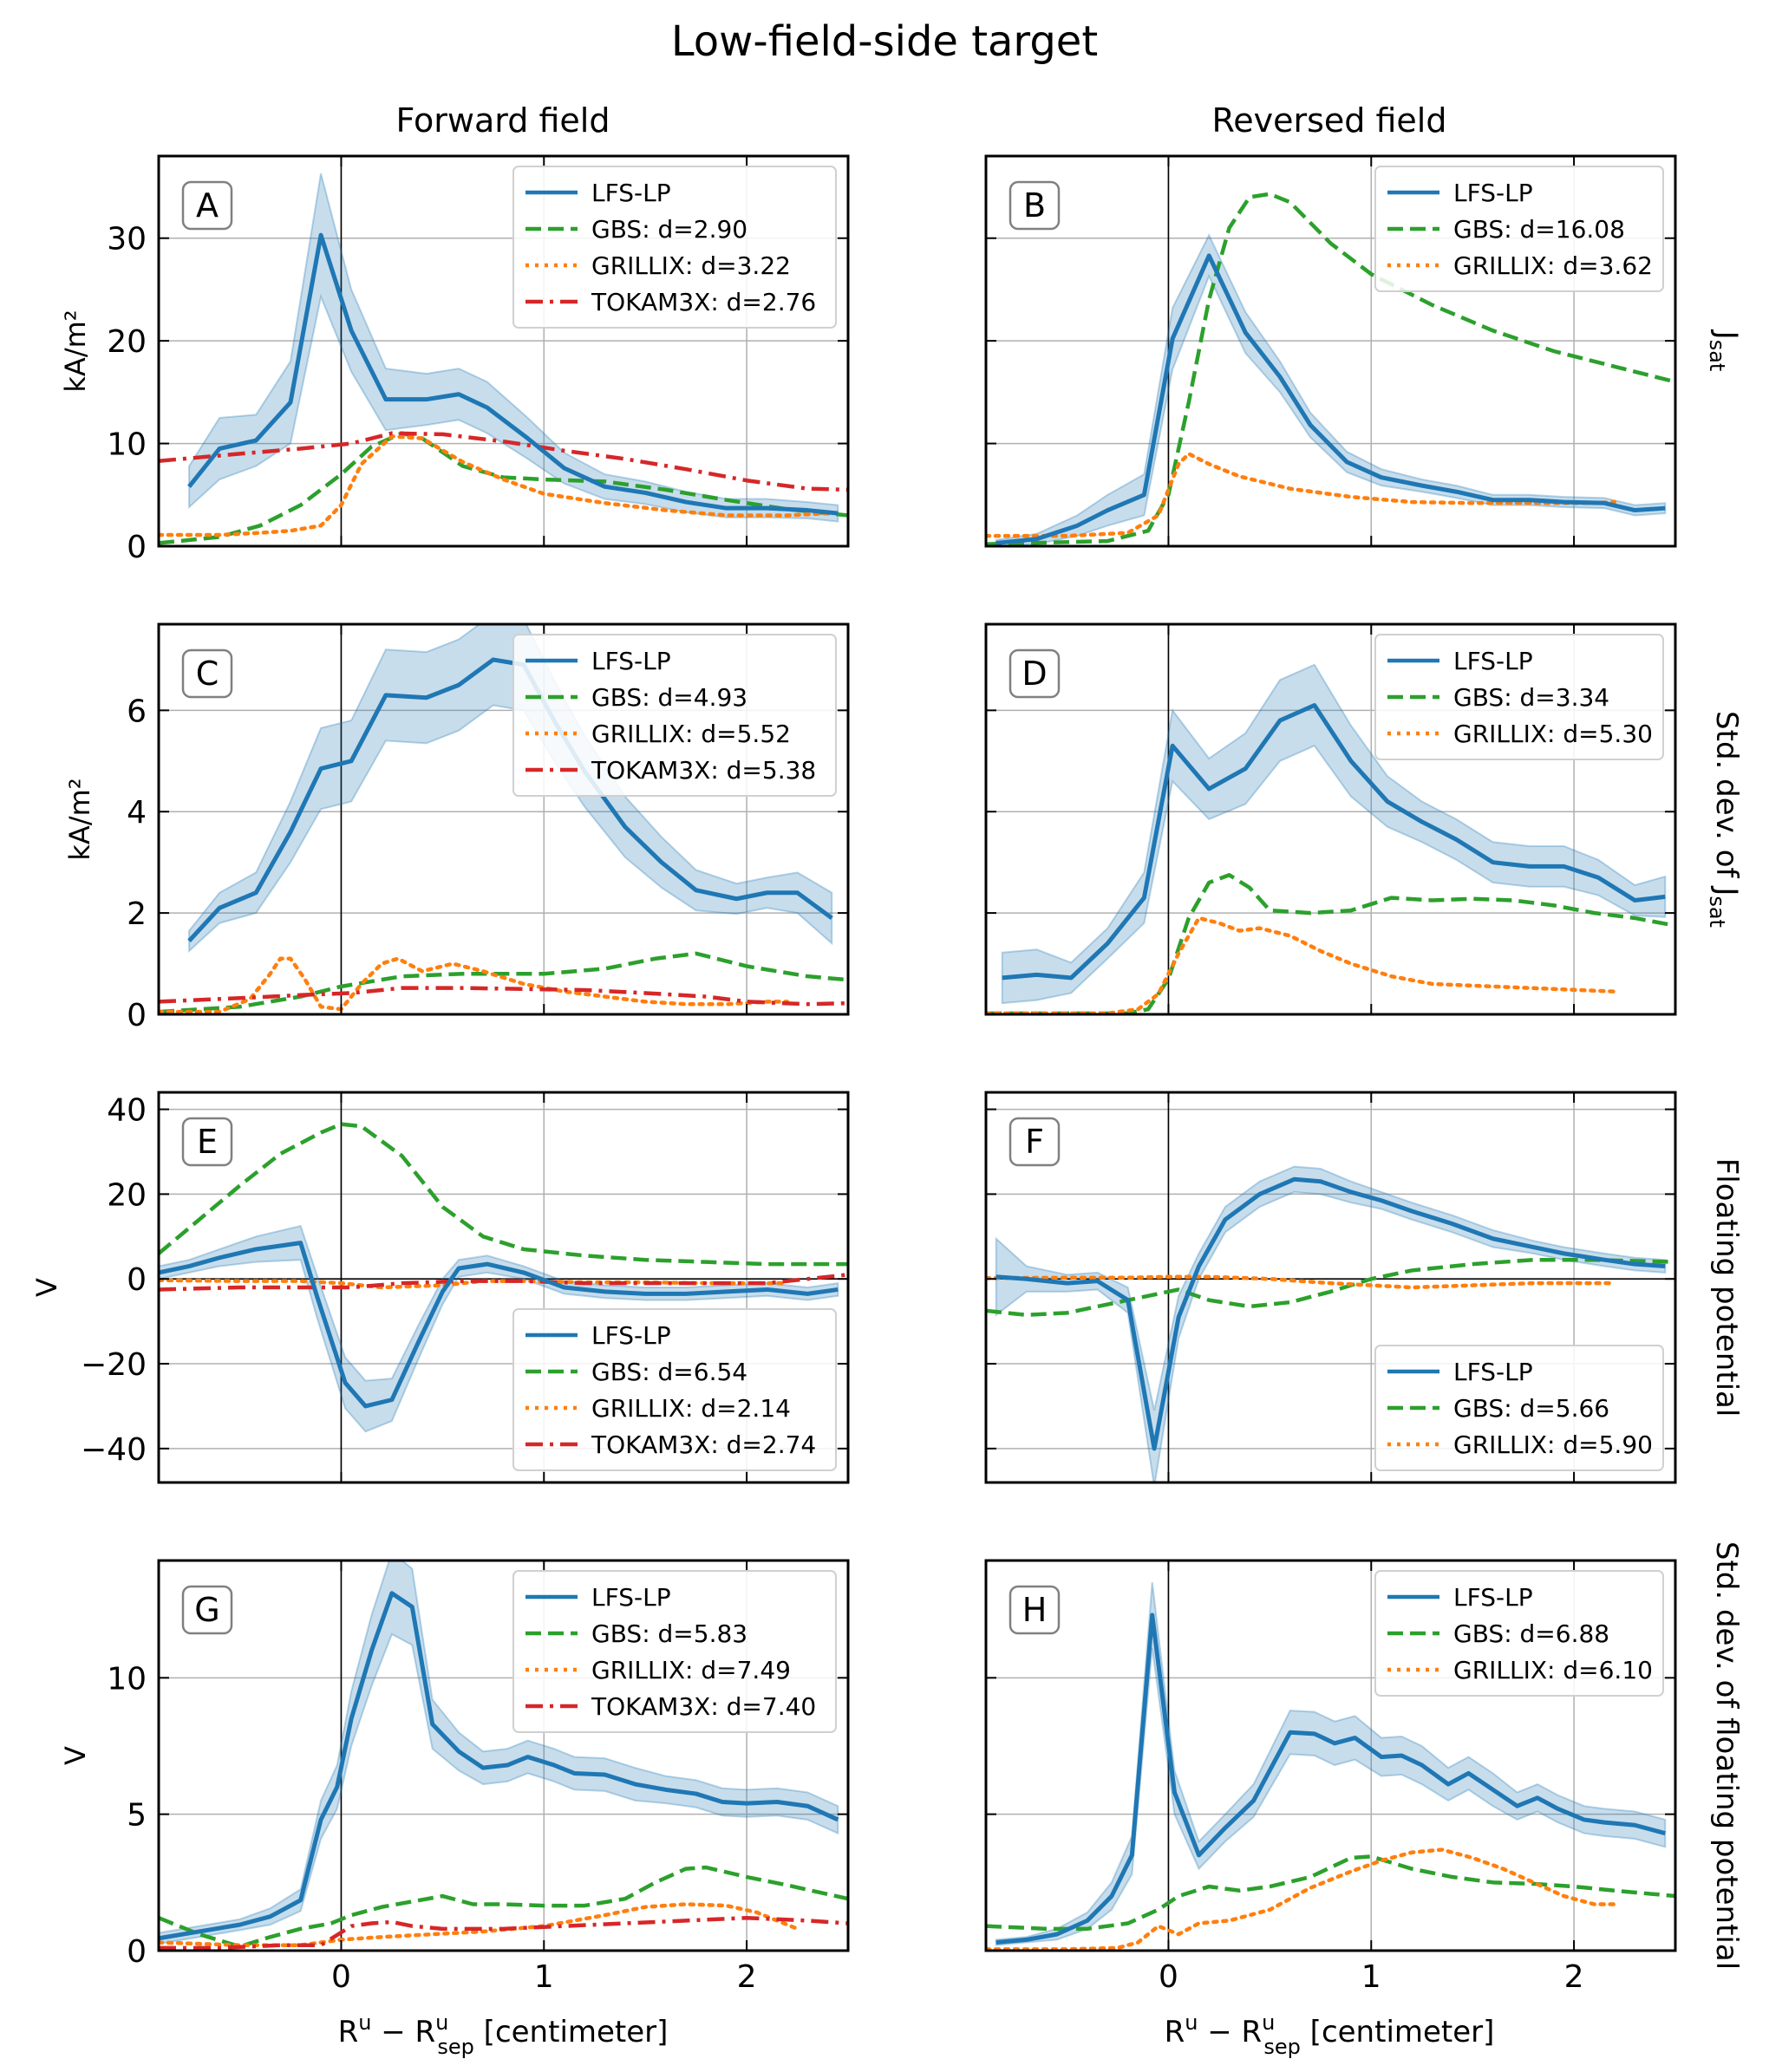  What do you see at coordinates (1553, 1444) in the screenshot?
I see `legend-label: GRILLIX: d=5.90` at bounding box center [1553, 1444].